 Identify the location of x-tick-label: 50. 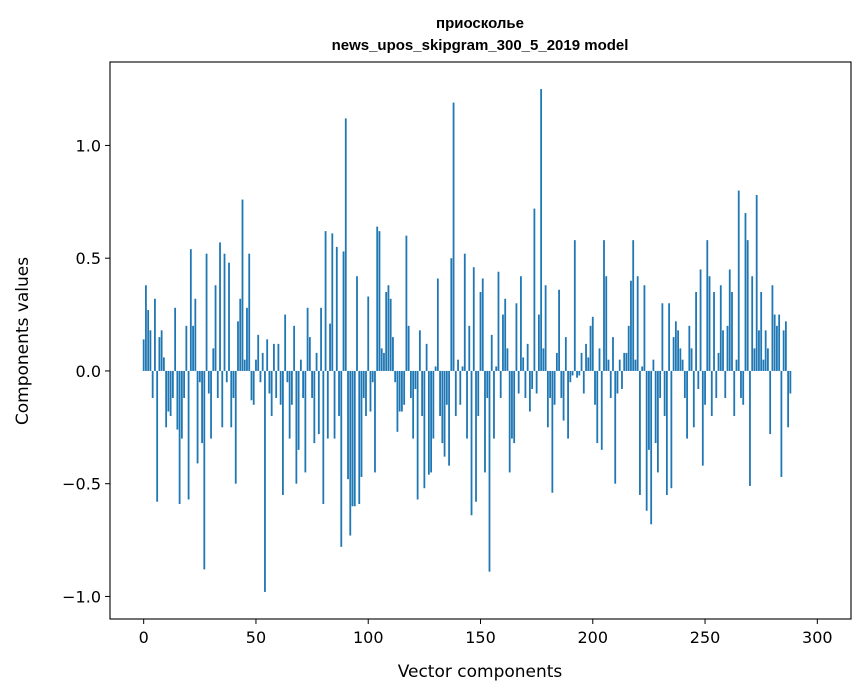
(256, 637).